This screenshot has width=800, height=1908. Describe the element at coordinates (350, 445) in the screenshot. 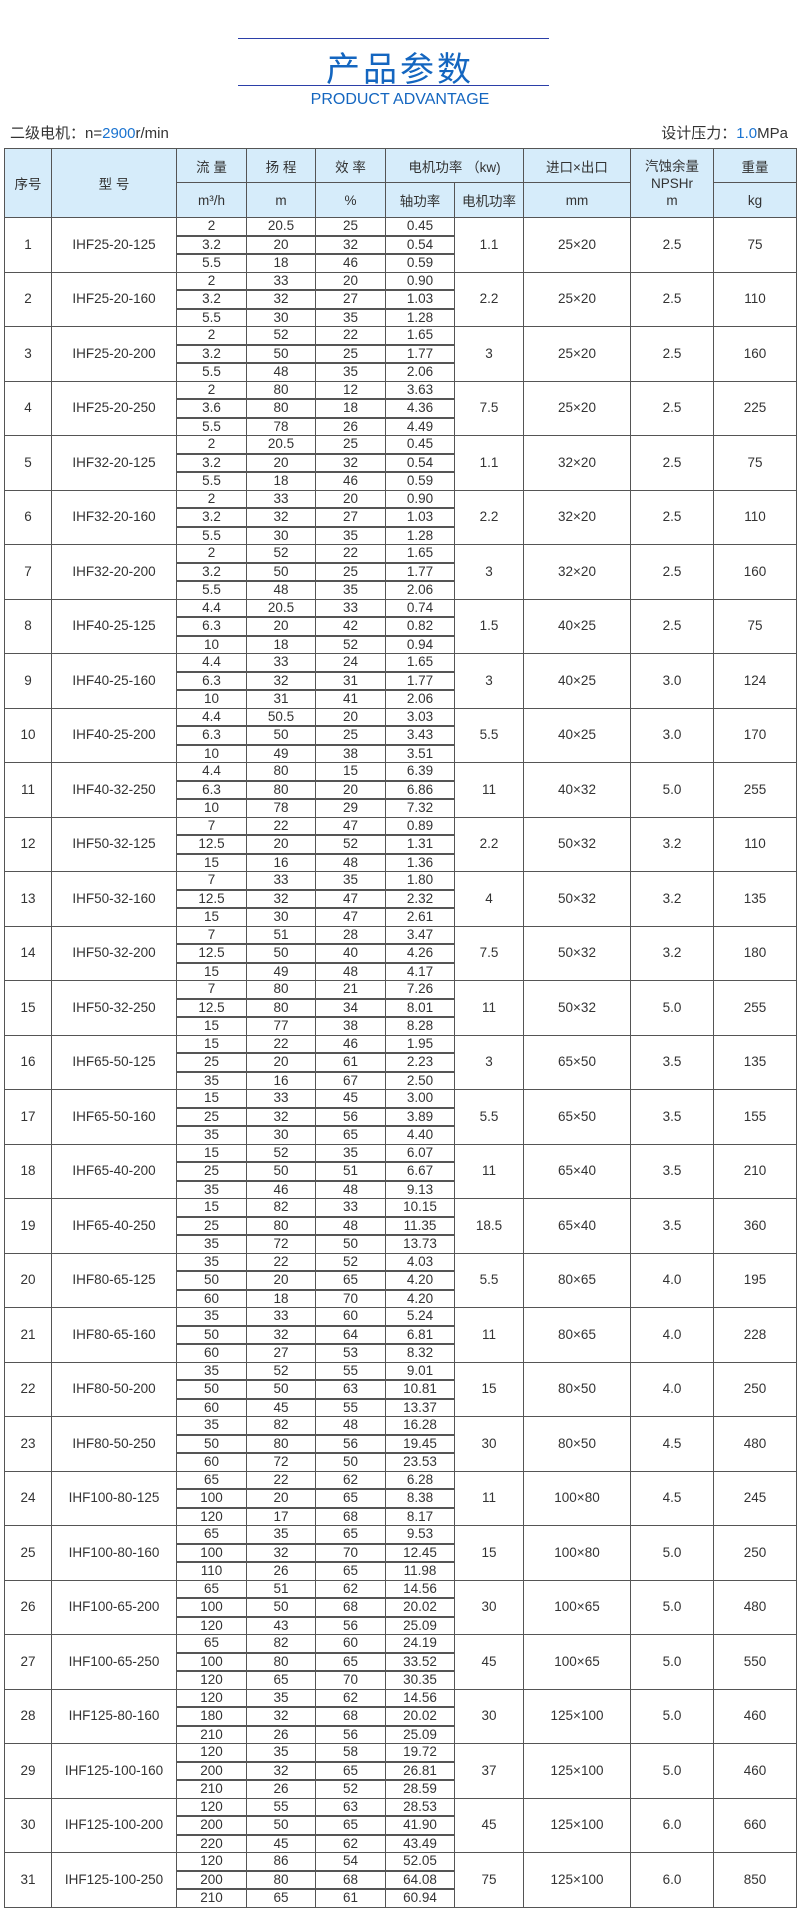

I see `efficiency-cell: 25` at that location.